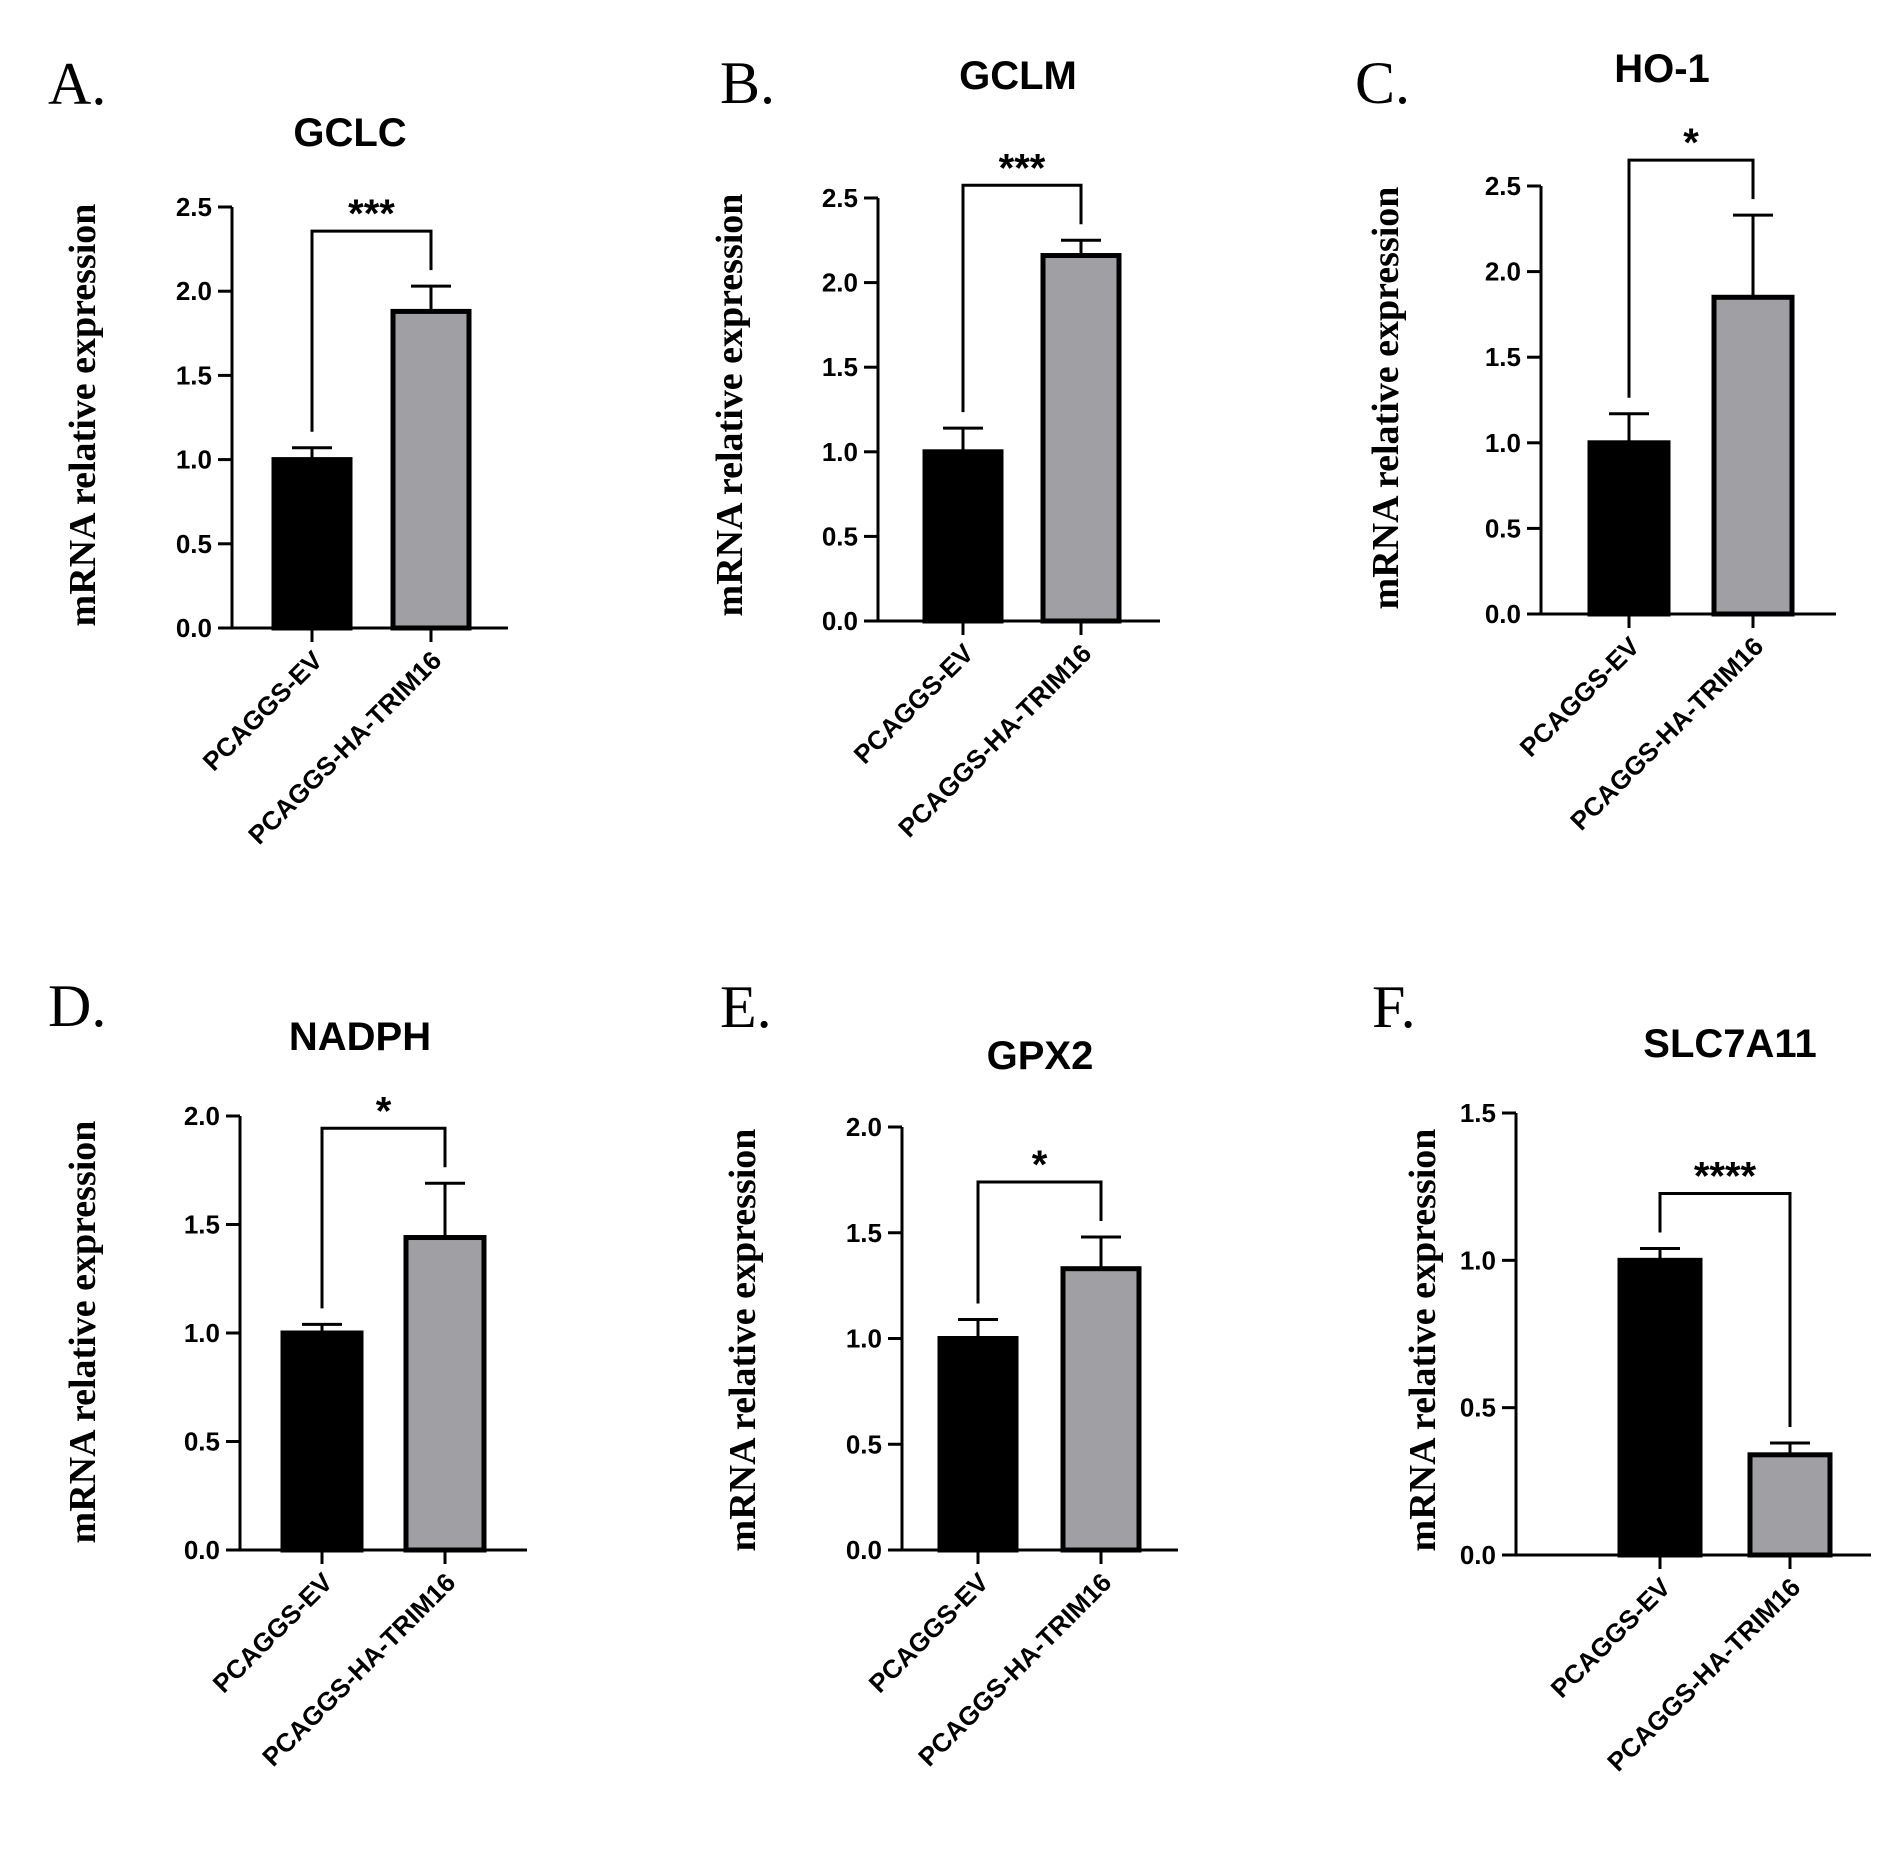 The height and width of the screenshot is (1855, 1894). What do you see at coordinates (371, 214) in the screenshot?
I see `panel-a-significance-label: ***` at bounding box center [371, 214].